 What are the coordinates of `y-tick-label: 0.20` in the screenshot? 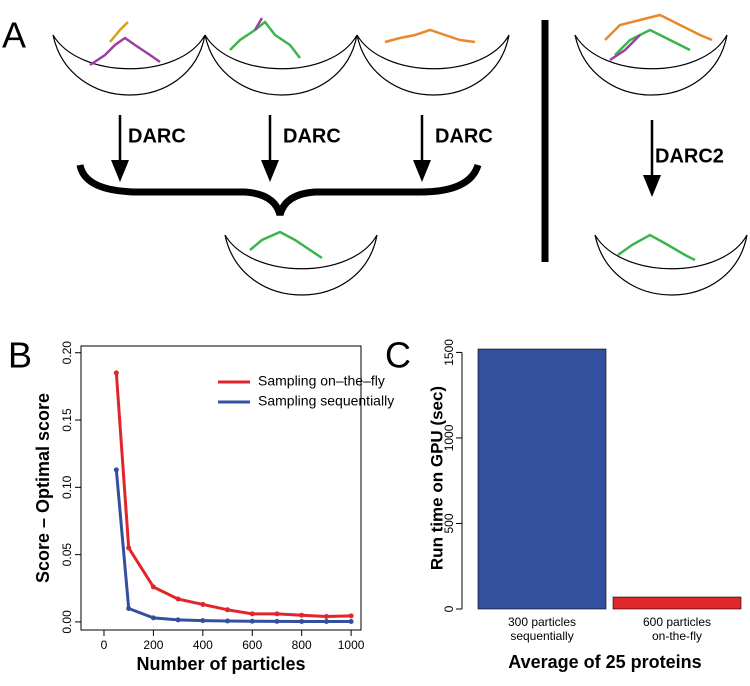 It's located at (67, 353).